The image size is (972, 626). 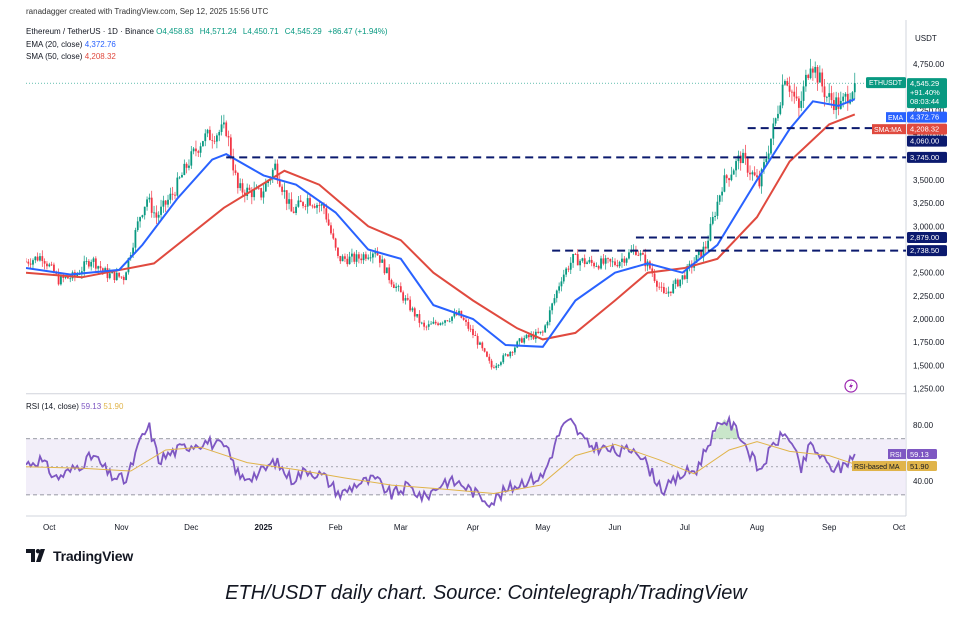 I want to click on ema-legend: EMA (20, close) 4,372.76, so click(x=71, y=44).